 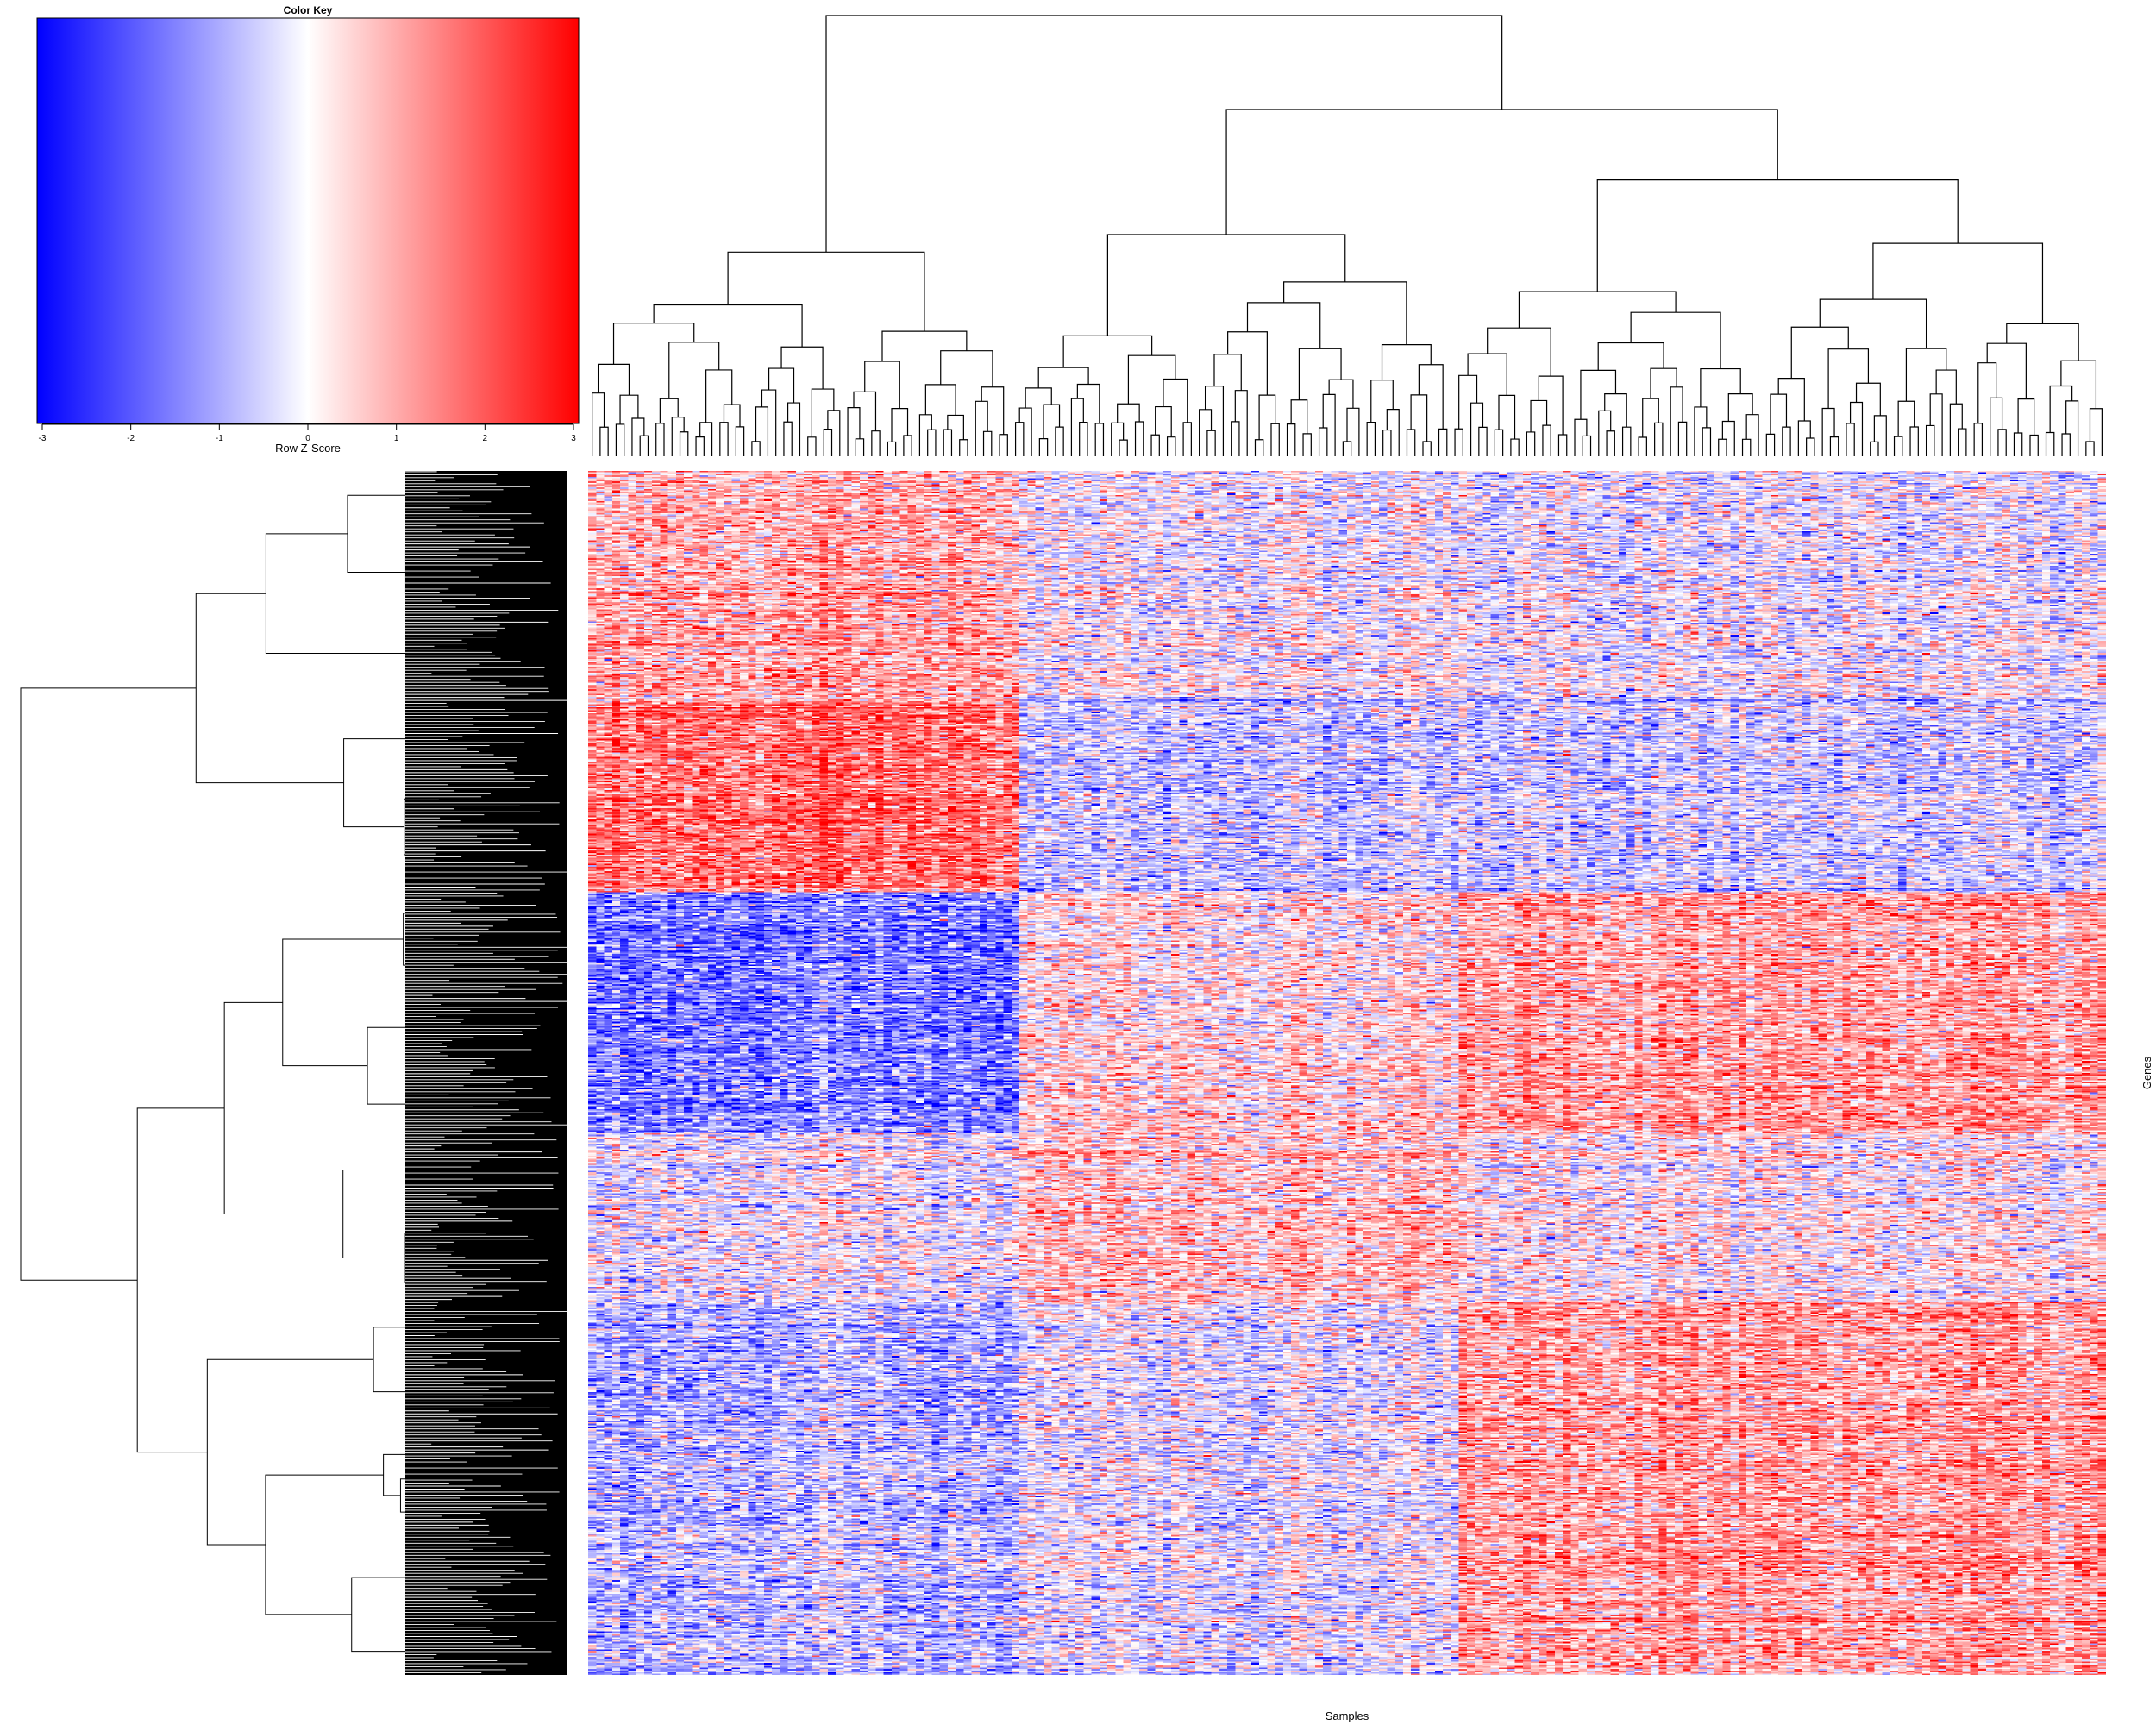 What do you see at coordinates (1347, 1716) in the screenshot?
I see `x-axis-label: Samples` at bounding box center [1347, 1716].